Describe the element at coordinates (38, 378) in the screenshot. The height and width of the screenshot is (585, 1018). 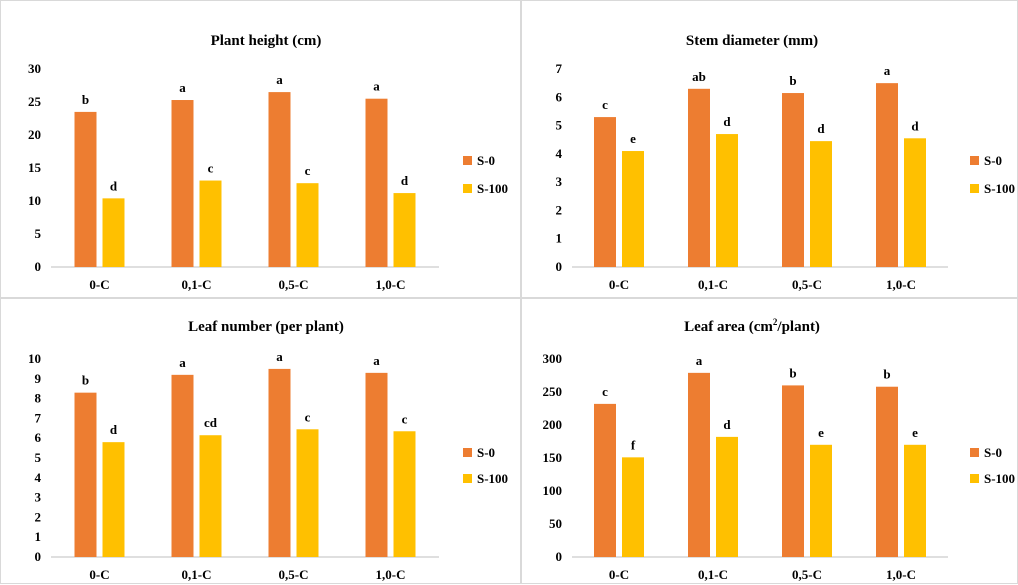
I see `y-tick-label: 9` at that location.